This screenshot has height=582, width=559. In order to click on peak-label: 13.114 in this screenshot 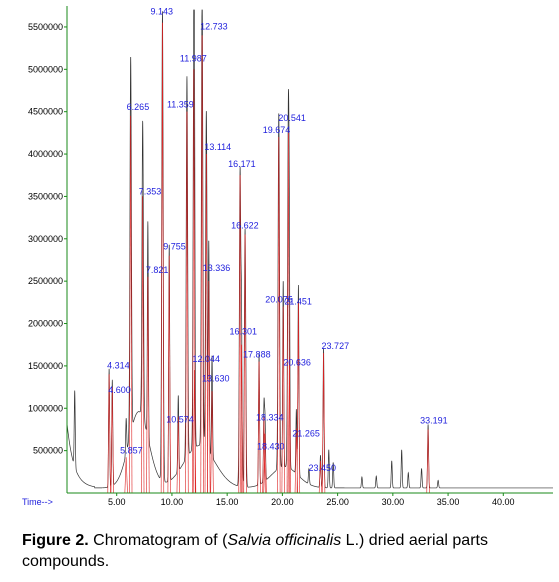, I will do `click(217, 147)`.